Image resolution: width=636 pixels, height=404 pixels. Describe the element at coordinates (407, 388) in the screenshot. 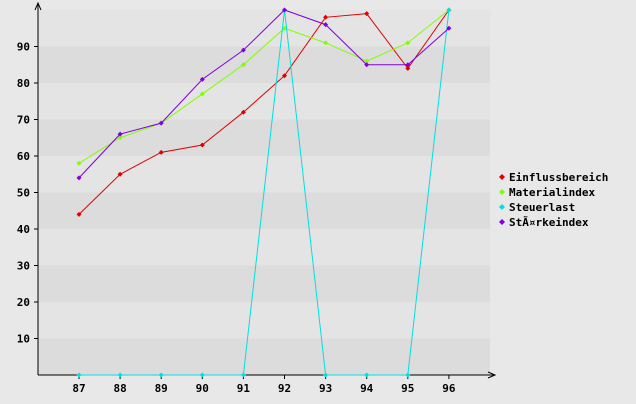

I see `x-tick-label: 95` at that location.